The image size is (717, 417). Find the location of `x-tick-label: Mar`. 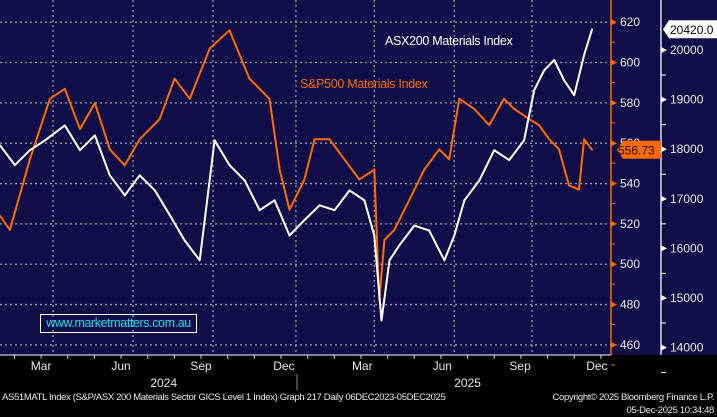

x-tick-label: Mar is located at coordinates (41, 366).